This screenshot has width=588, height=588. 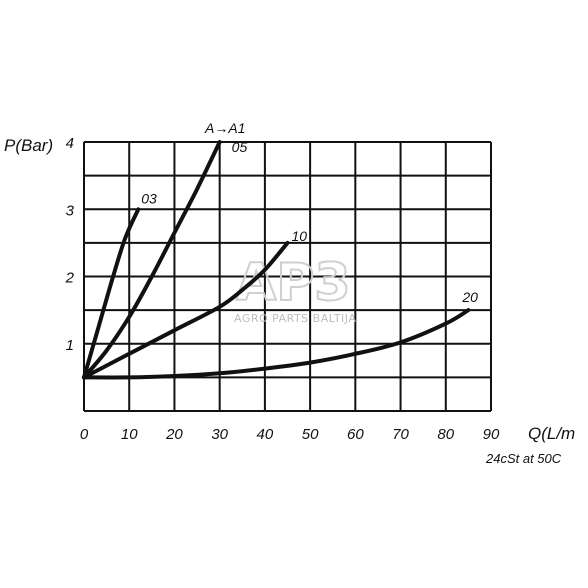 What do you see at coordinates (265, 434) in the screenshot?
I see `x-tick-label: 40` at bounding box center [265, 434].